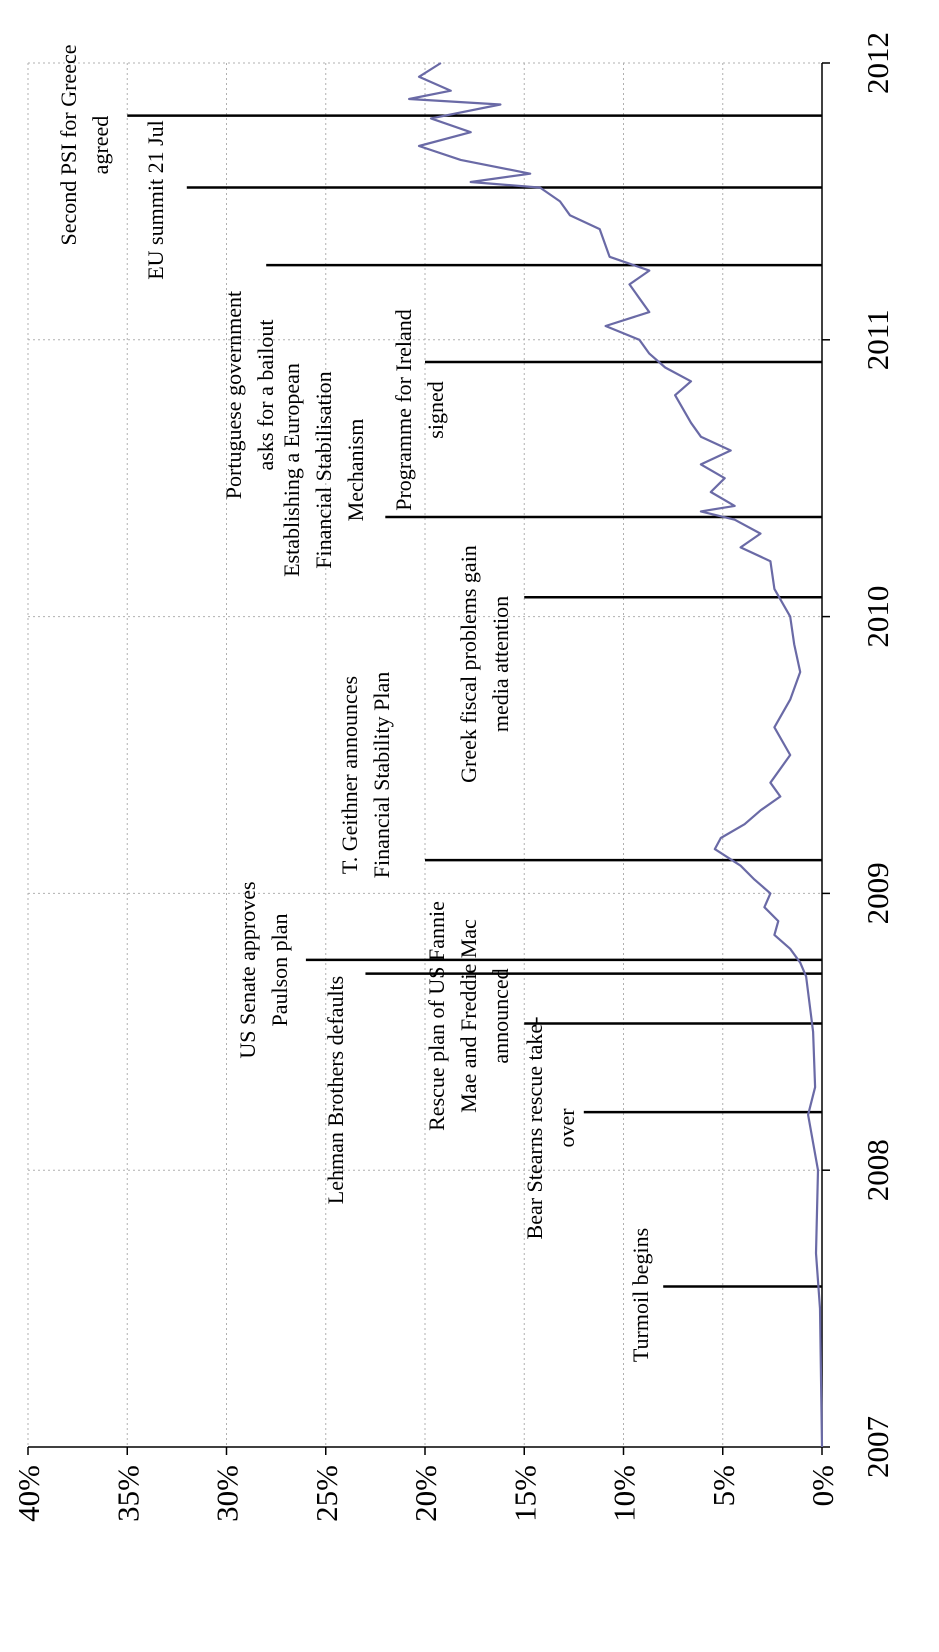 The width and height of the screenshot is (939, 1652). Describe the element at coordinates (822, 1485) in the screenshot. I see `y-tick-label: 0%` at that location.